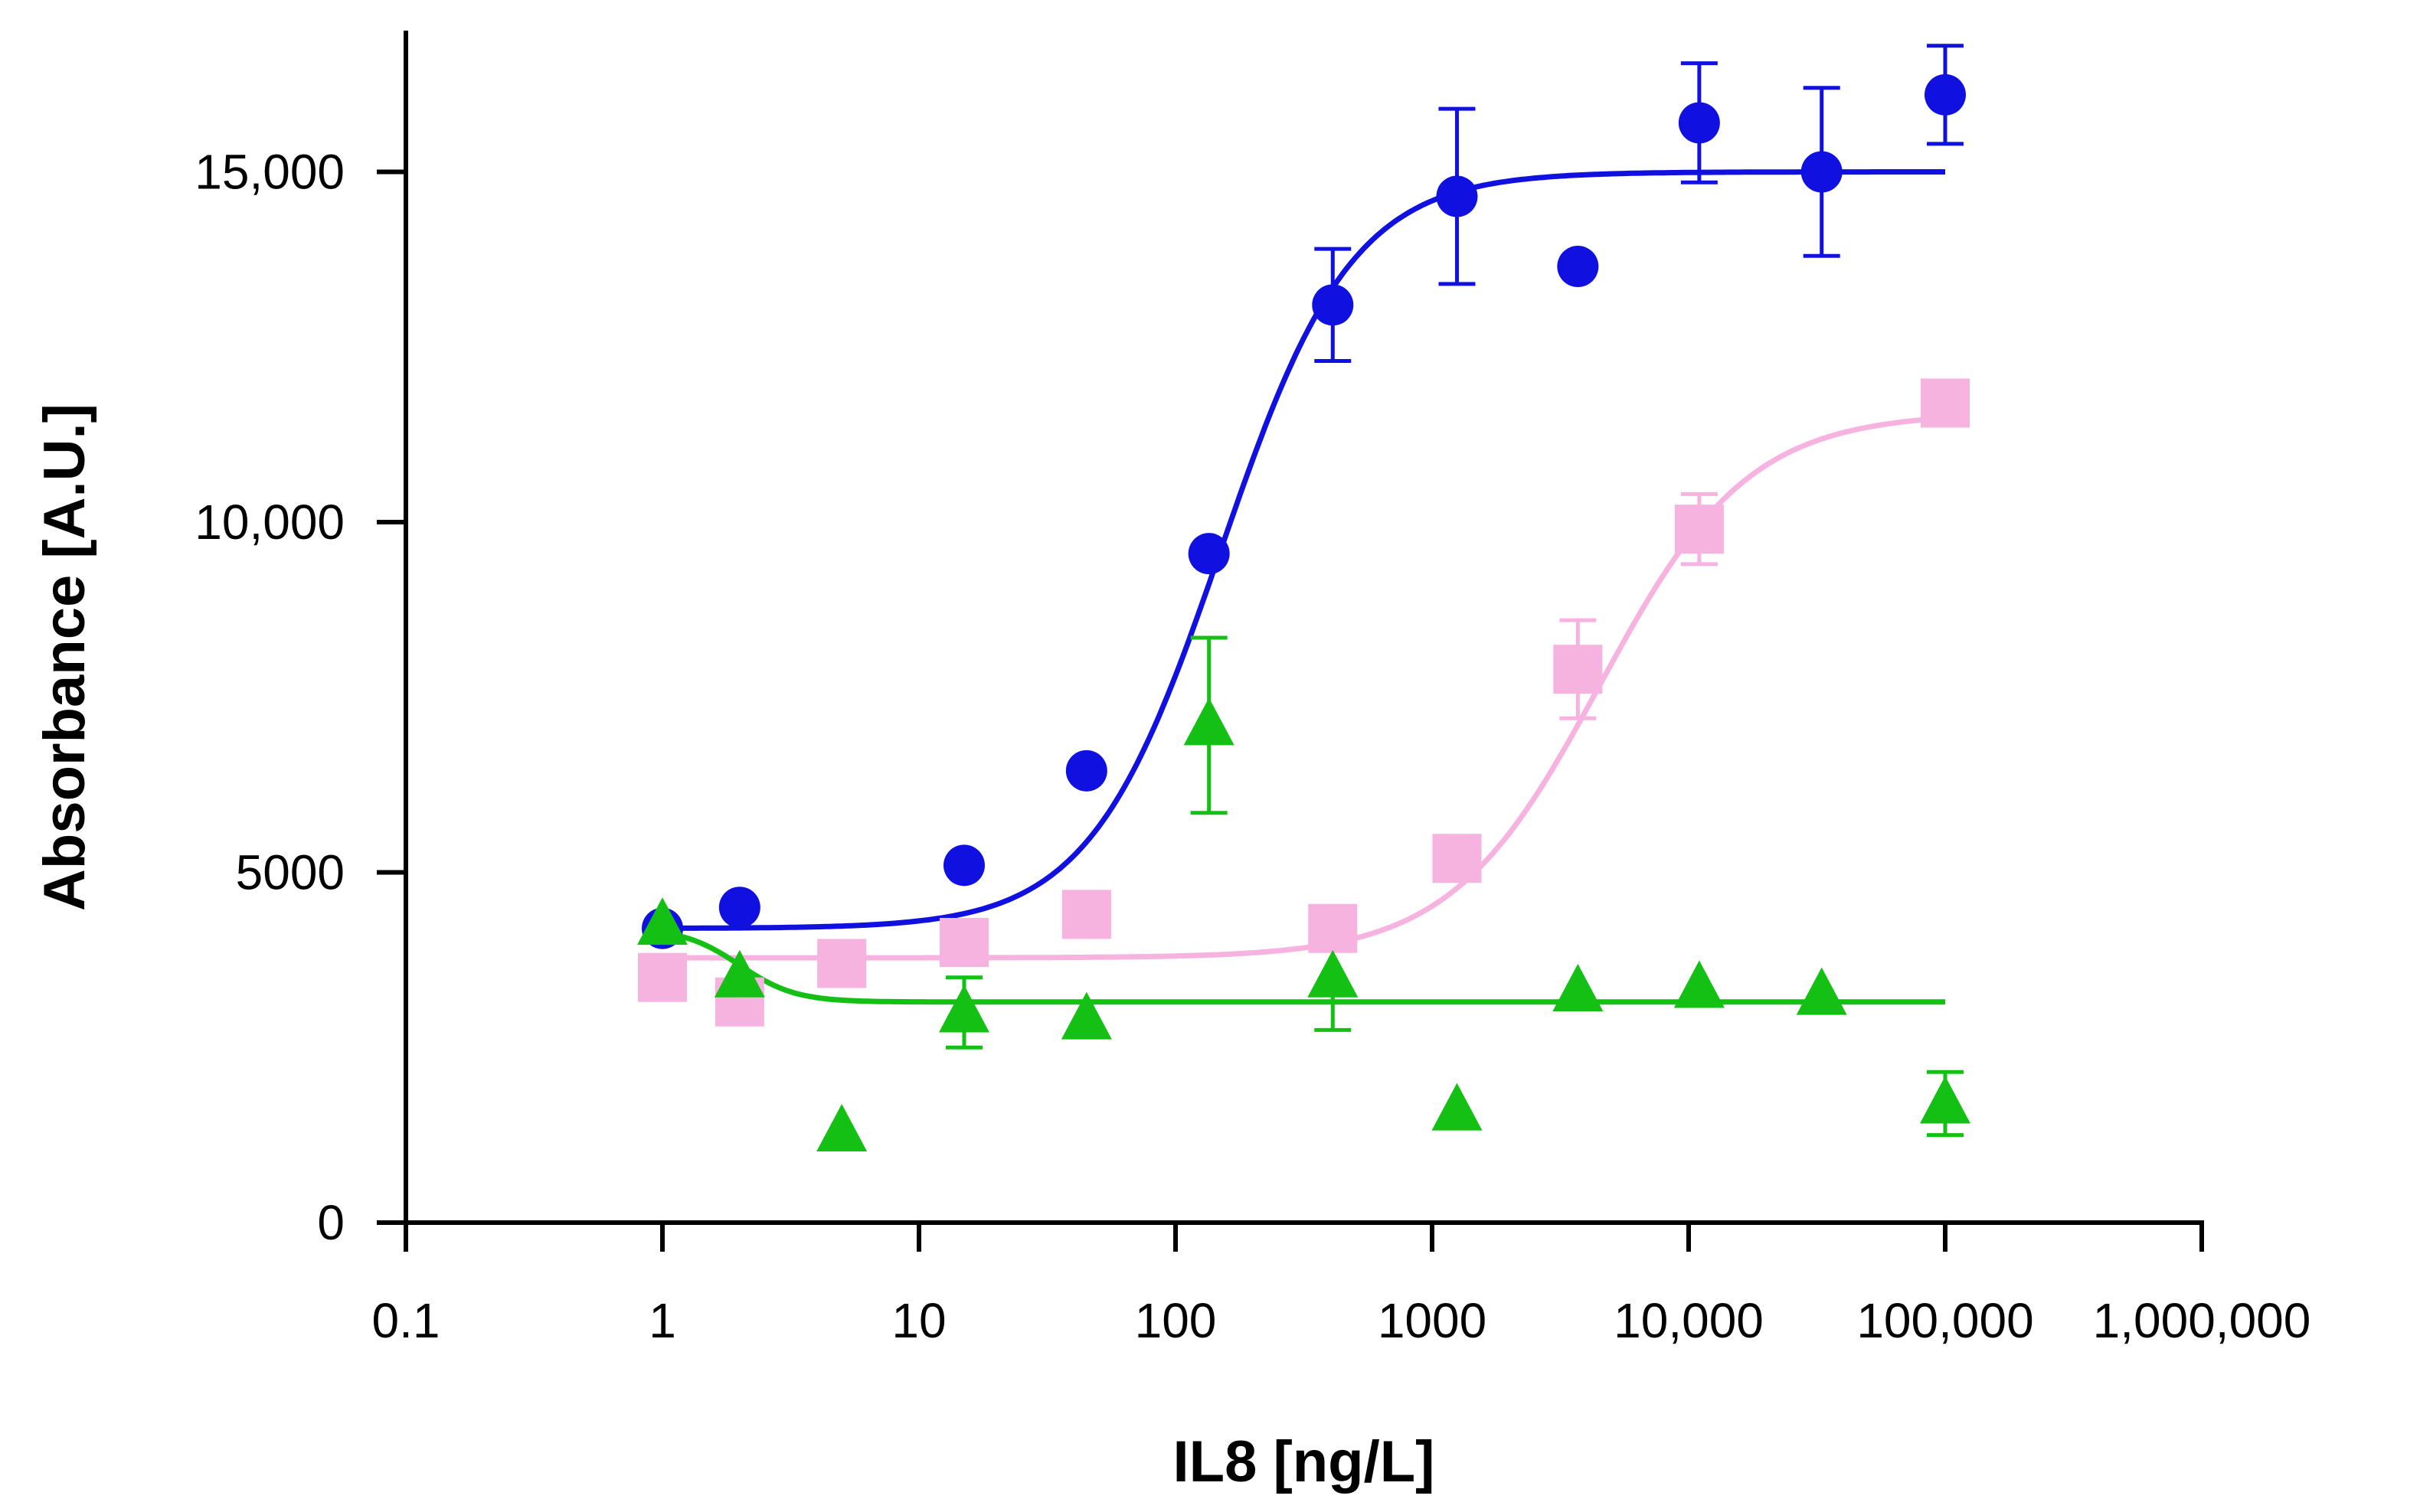 Image resolution: width=2420 pixels, height=1512 pixels. Describe the element at coordinates (270, 698) in the screenshot. I see `y-tick-labels: 0 5000 10,000 15,000` at that location.